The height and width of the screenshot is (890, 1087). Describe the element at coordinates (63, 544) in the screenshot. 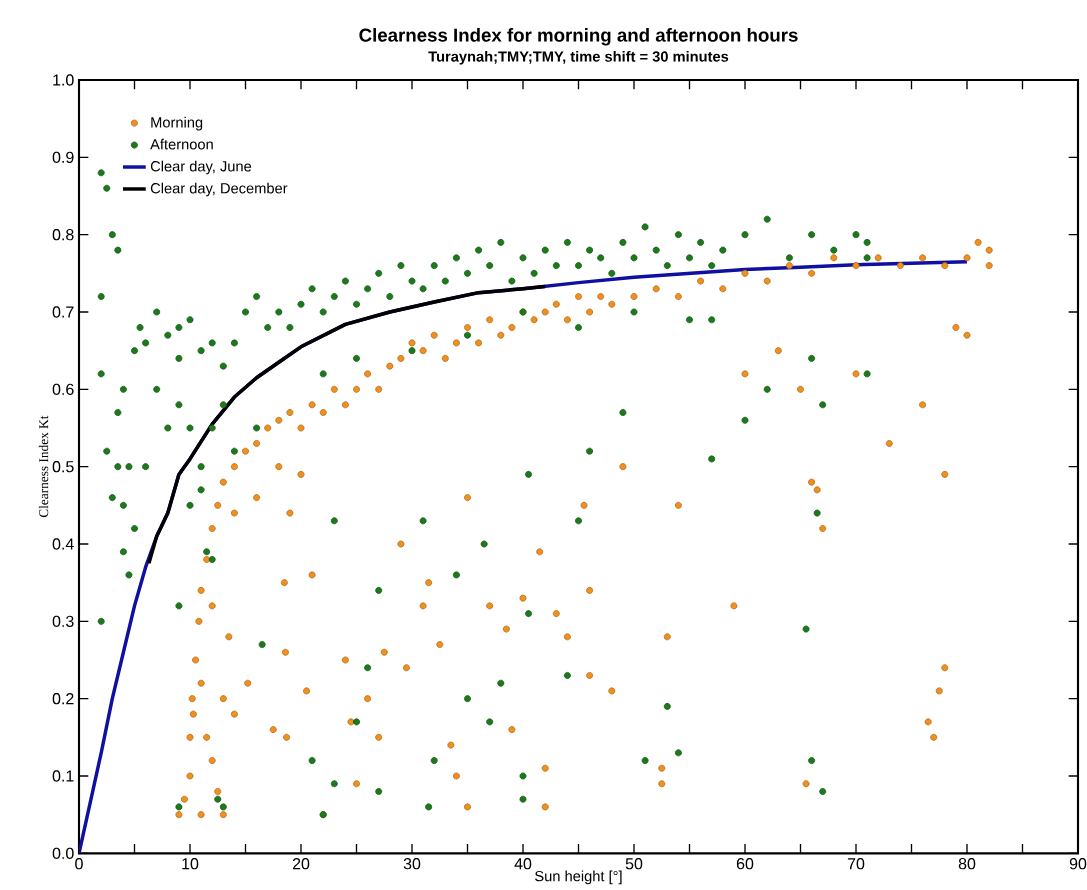

I see `y-tick-label: 0.4` at that location.